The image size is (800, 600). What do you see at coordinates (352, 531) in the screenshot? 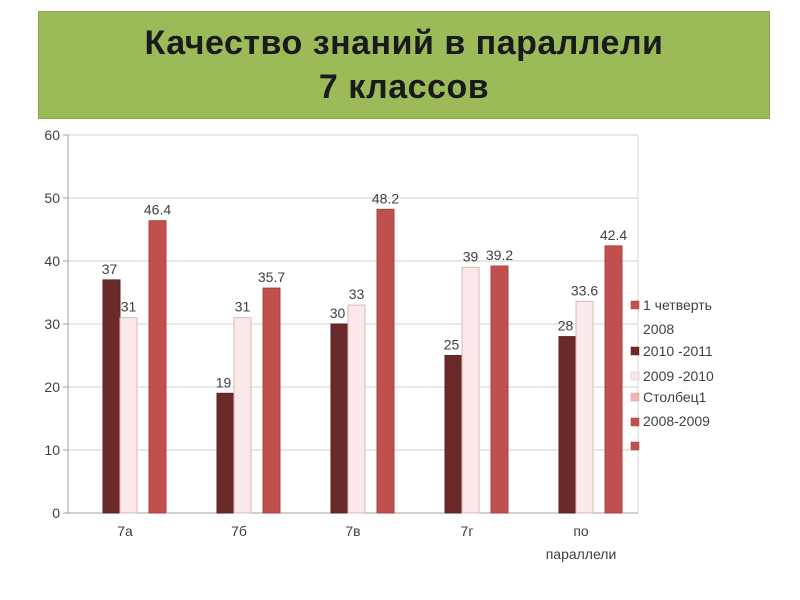
I see `x-tick-label: 7в` at bounding box center [352, 531].